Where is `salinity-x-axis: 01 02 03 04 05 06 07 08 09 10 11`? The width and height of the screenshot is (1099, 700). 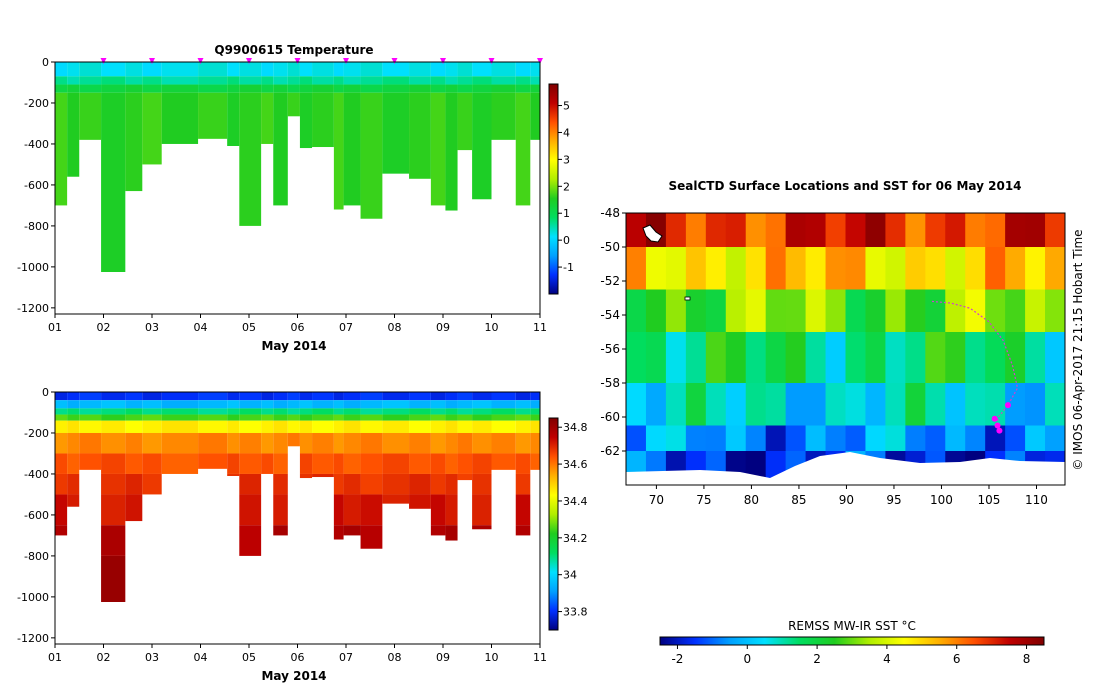
salinity-x-axis: 01 02 03 04 05 06 07 08 09 10 11 is located at coordinates (297, 654).